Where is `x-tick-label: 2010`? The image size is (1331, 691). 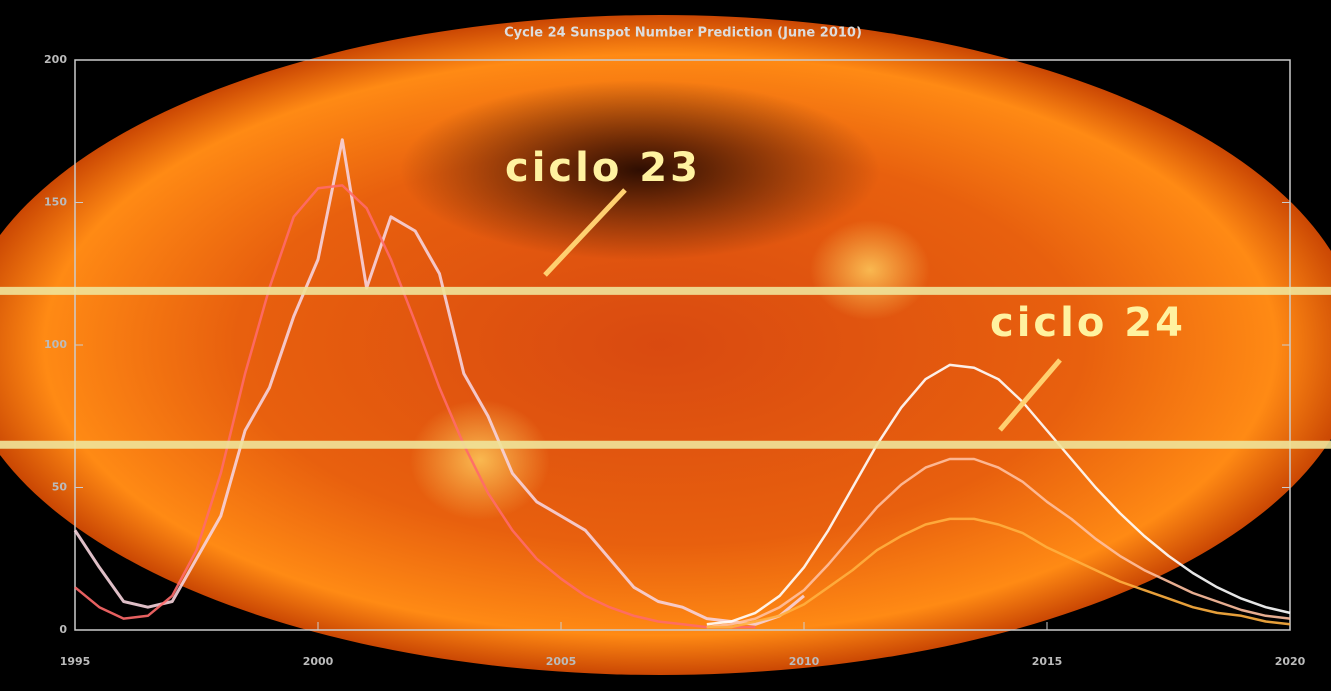
x-tick-label: 2010 is located at coordinates (804, 661).